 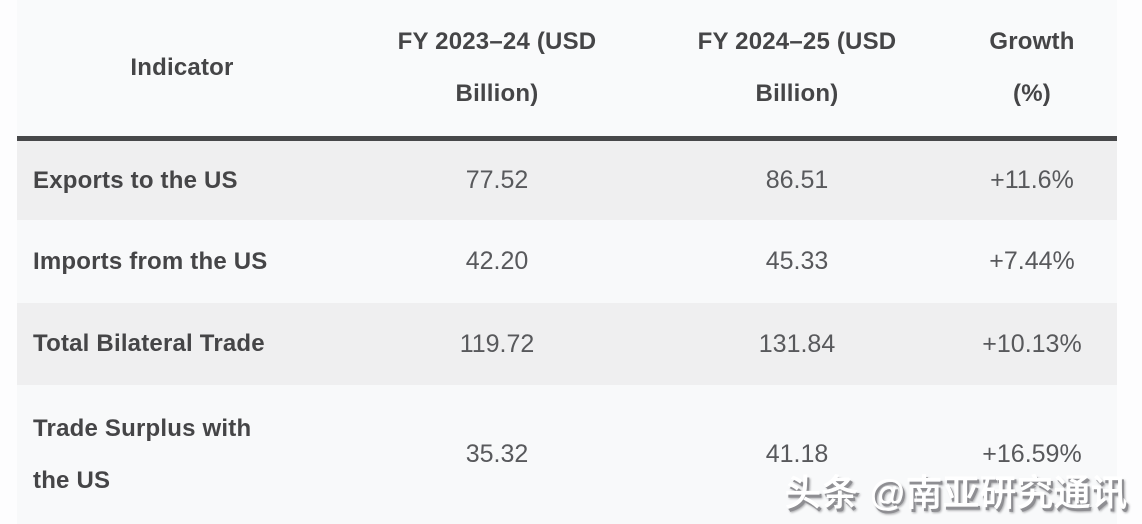 I want to click on column-header-fy2023-24-label: FY 2023–24 (USD Billion), so click(x=497, y=67).